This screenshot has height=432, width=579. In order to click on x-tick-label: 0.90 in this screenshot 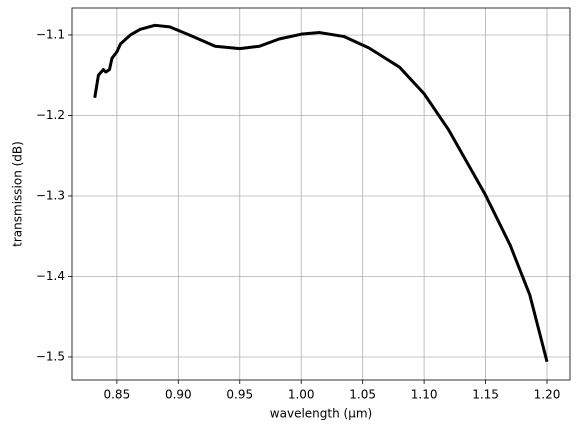, I will do `click(178, 395)`.